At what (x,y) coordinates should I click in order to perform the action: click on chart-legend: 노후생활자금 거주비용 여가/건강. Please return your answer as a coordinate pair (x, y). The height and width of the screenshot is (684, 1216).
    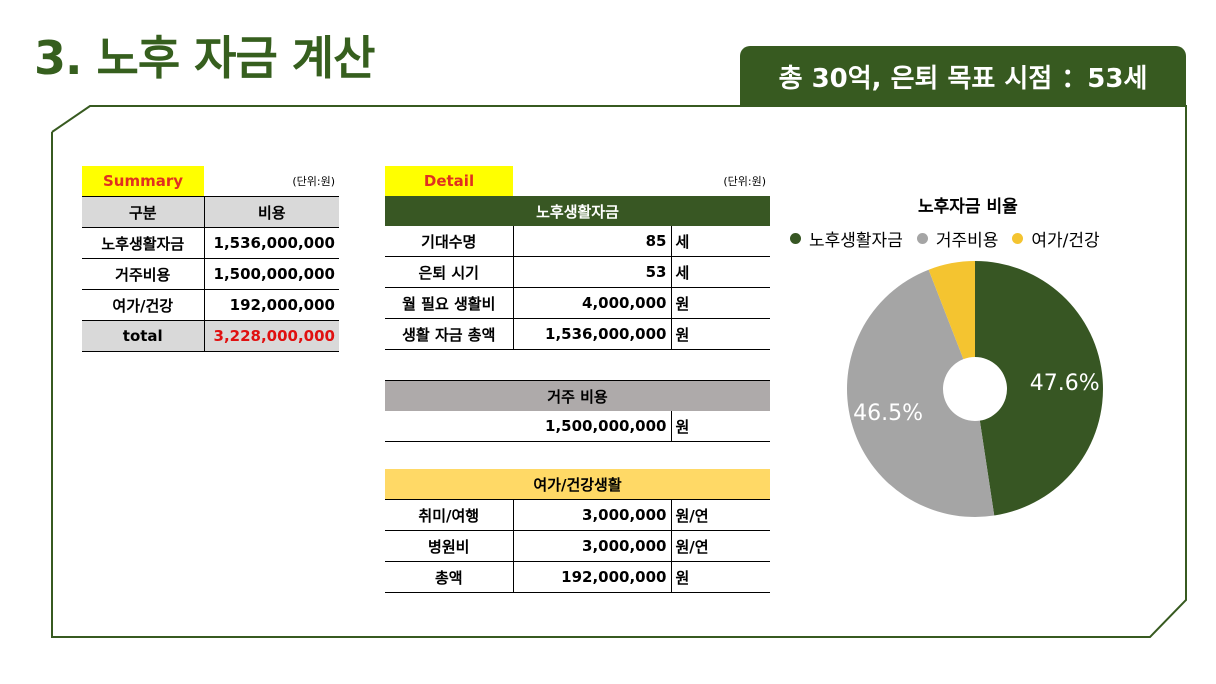
    Looking at the image, I should click on (945, 238).